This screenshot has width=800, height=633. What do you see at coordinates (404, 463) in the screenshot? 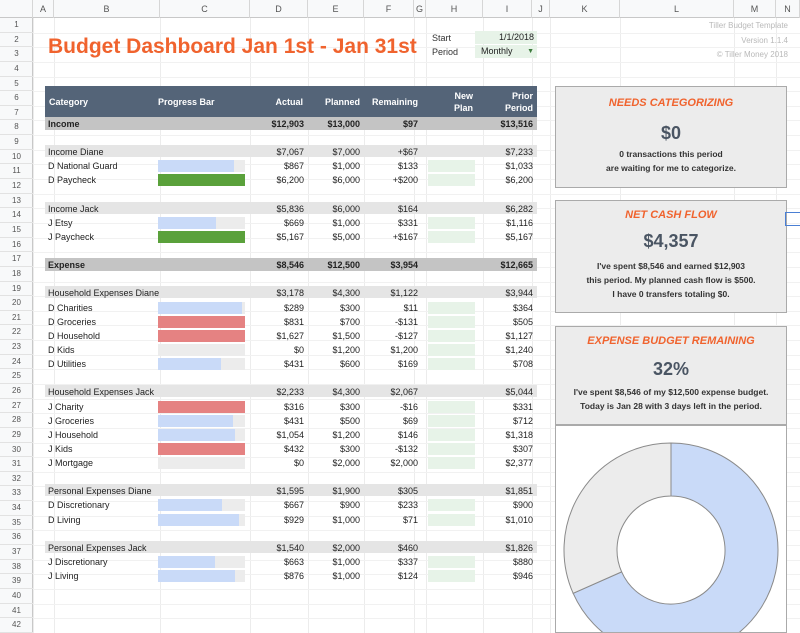
I see `remaining-cell: $2,000` at bounding box center [404, 463].